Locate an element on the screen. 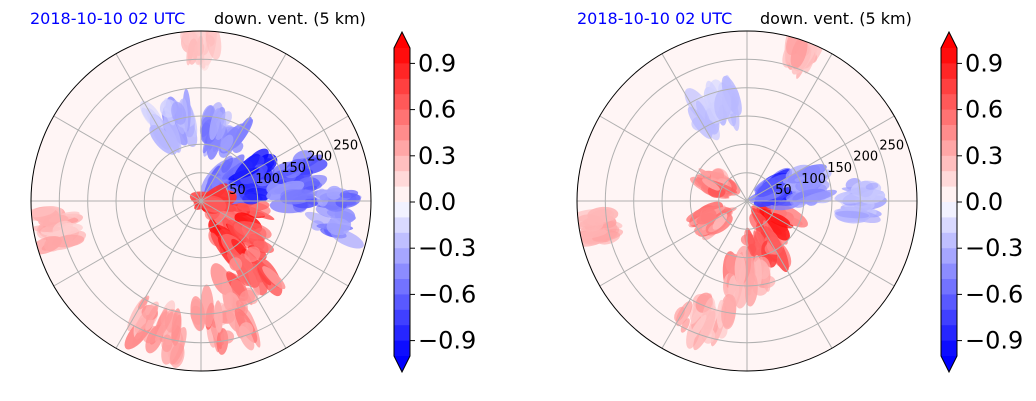  colorbar-tick-label-right-2: 0.3 is located at coordinates (984, 156).